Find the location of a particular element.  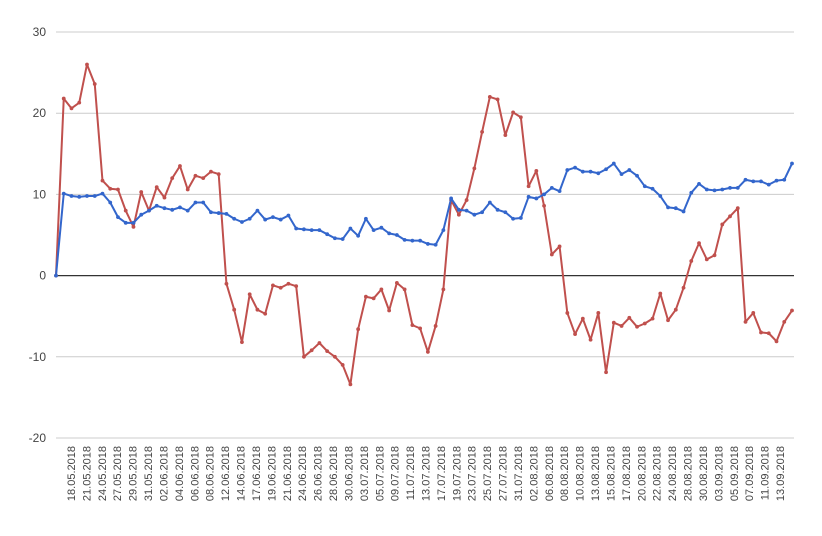

x-tick-label: 10.08.2018 is located at coordinates (581, 473).